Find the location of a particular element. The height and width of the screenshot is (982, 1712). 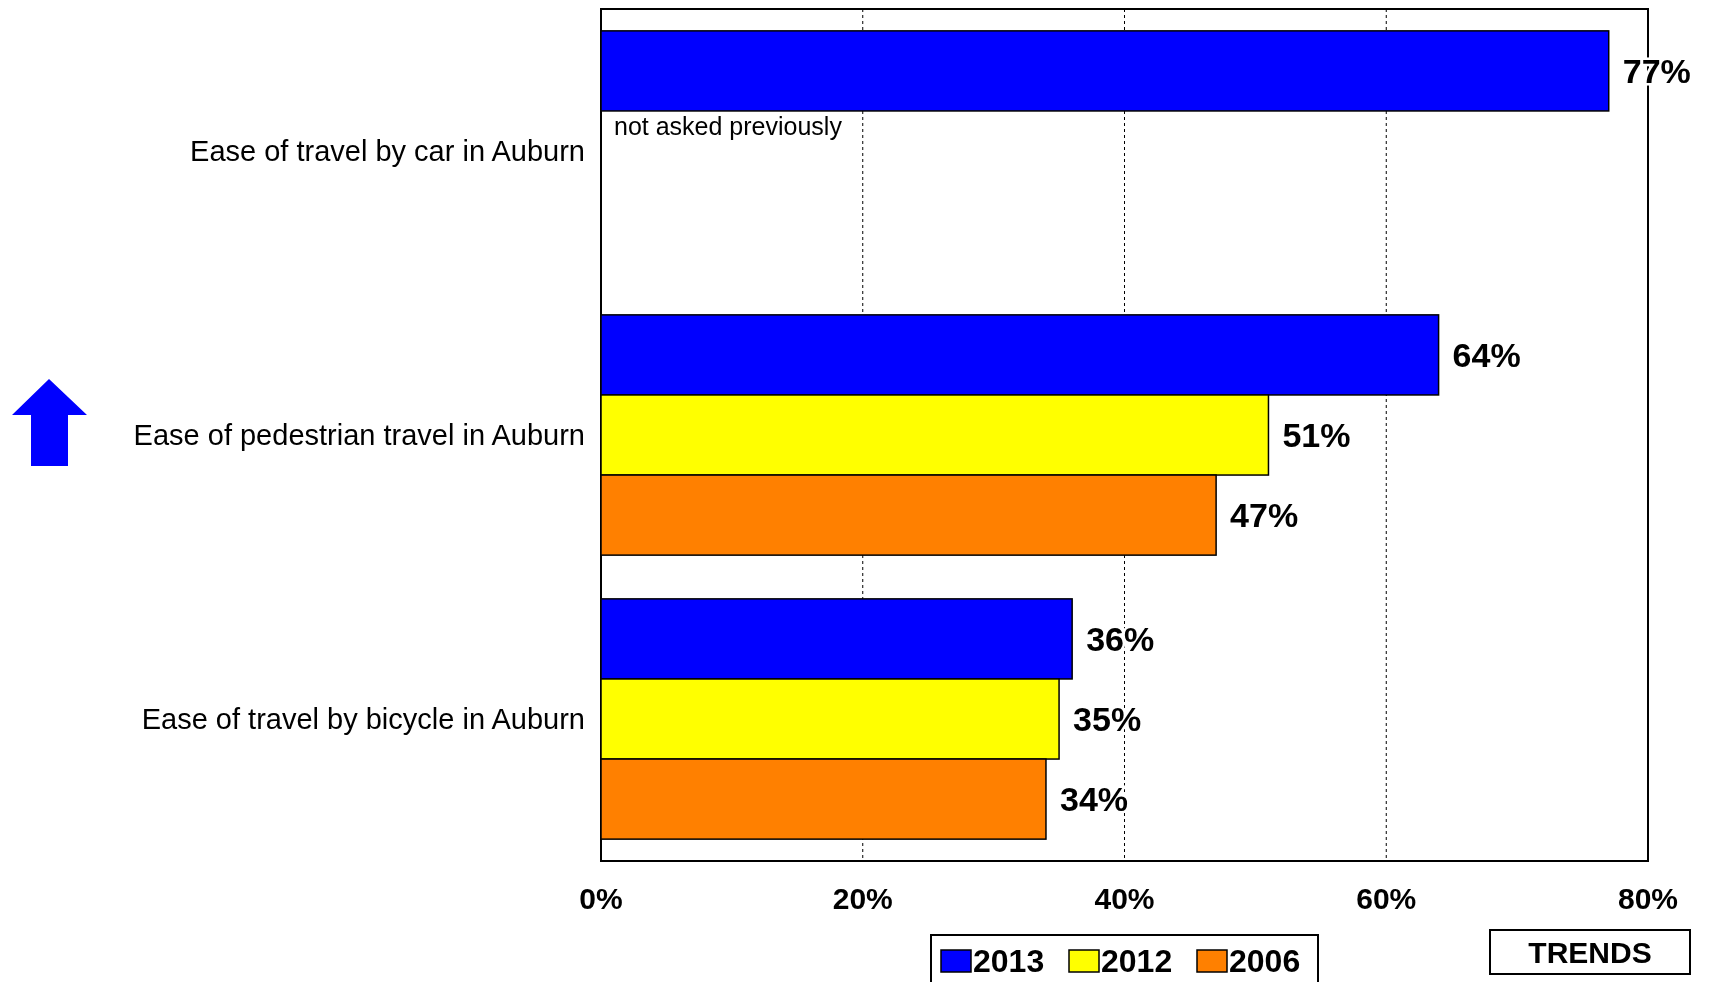

legend-label: 2013 is located at coordinates (1009, 961).